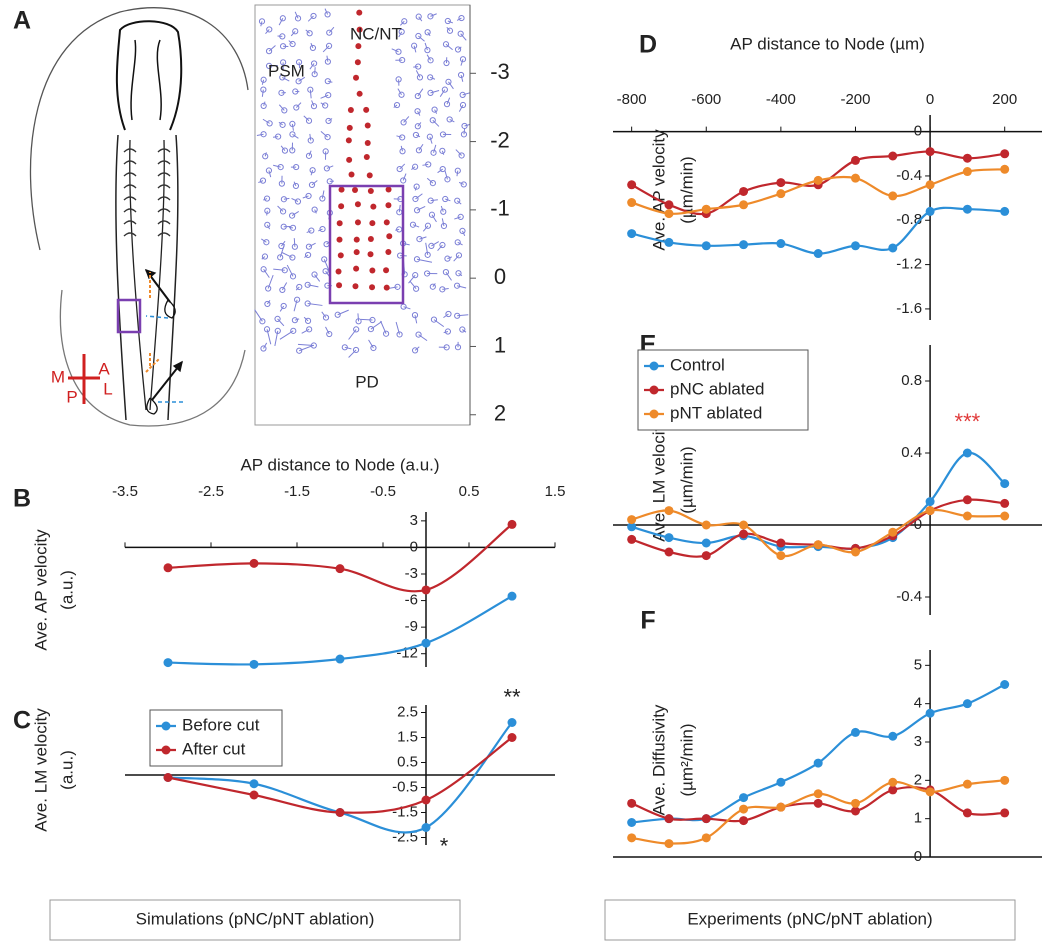 This screenshot has height=950, width=1050. What do you see at coordinates (340, 630) in the screenshot?
I see `series-line` at bounding box center [340, 630].